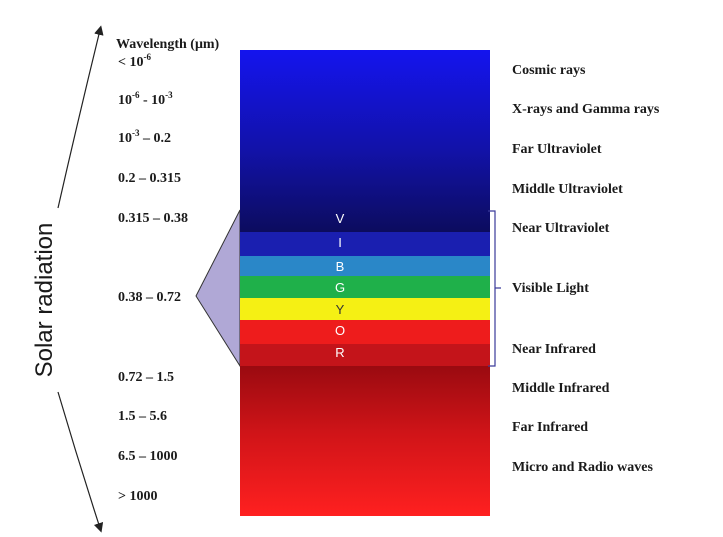  Describe the element at coordinates (67, 279) in the screenshot. I see `solar-radiation-axis: Solar radiation` at that location.